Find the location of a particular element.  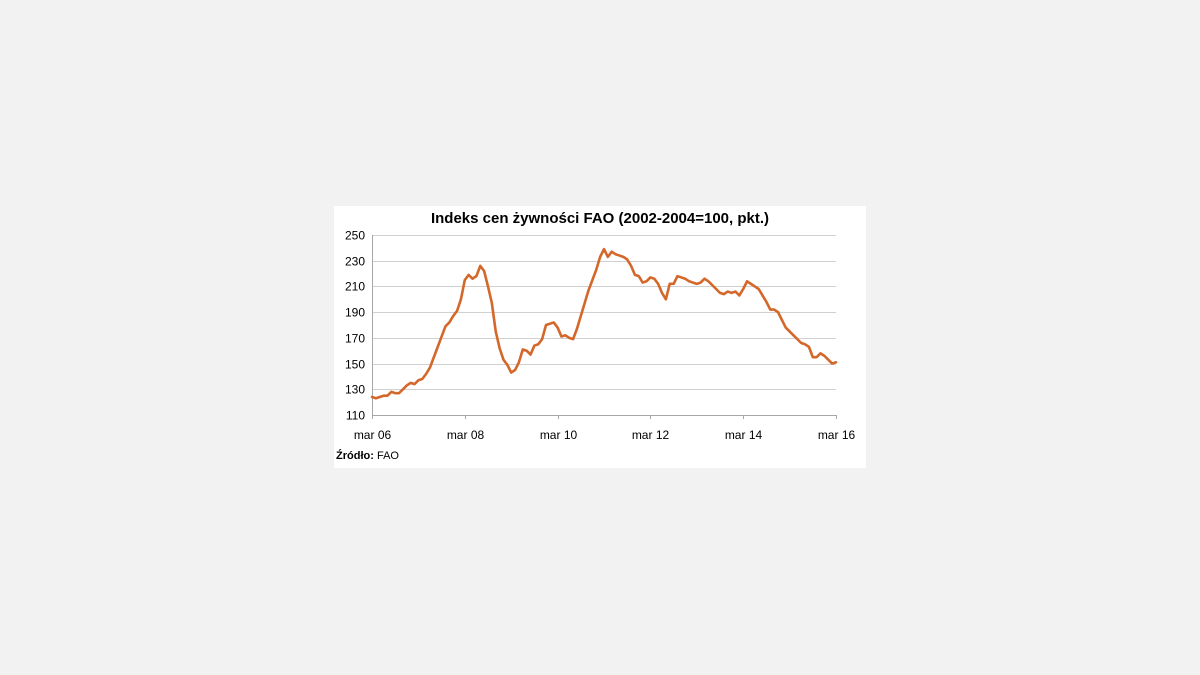

x-tick-label-96: mar 14 is located at coordinates (744, 435).